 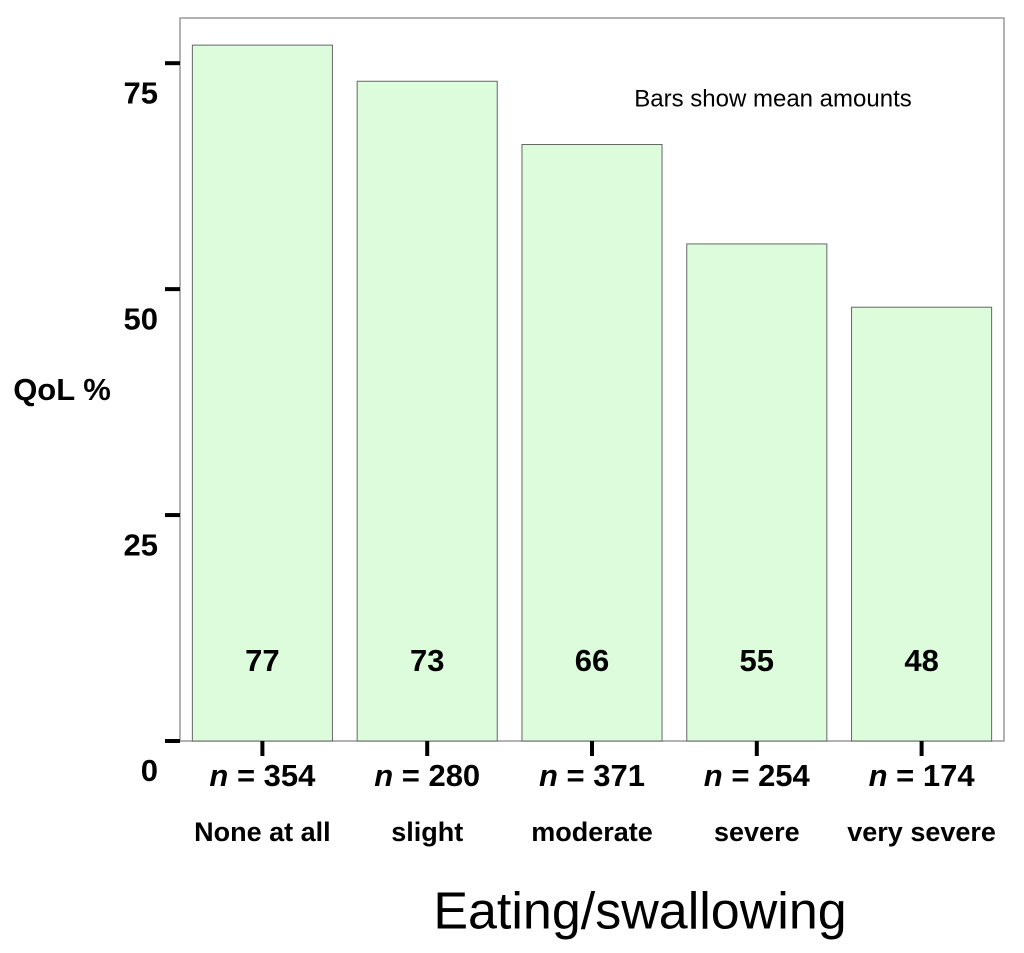 I want to click on value-label: 66, so click(x=592, y=660).